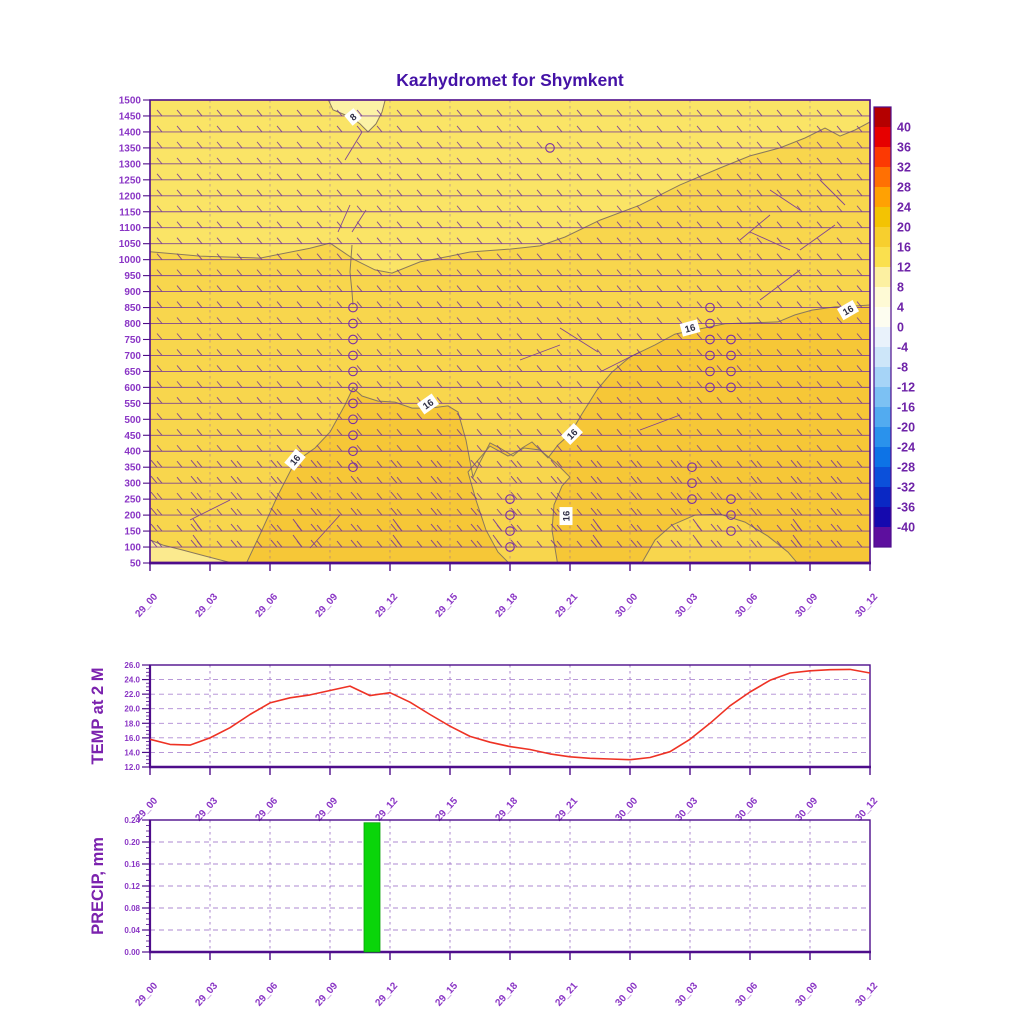 This screenshot has height=1024, width=1024. I want to click on svg-text: 1500, so click(130, 101).